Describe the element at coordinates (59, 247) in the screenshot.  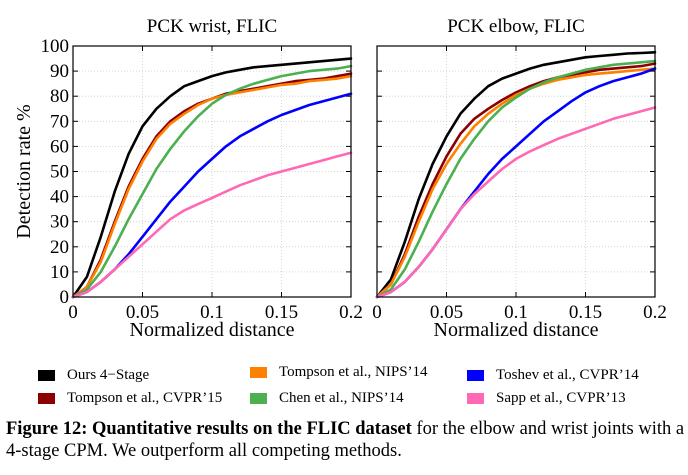
I see `y-tick-label: 20` at that location.